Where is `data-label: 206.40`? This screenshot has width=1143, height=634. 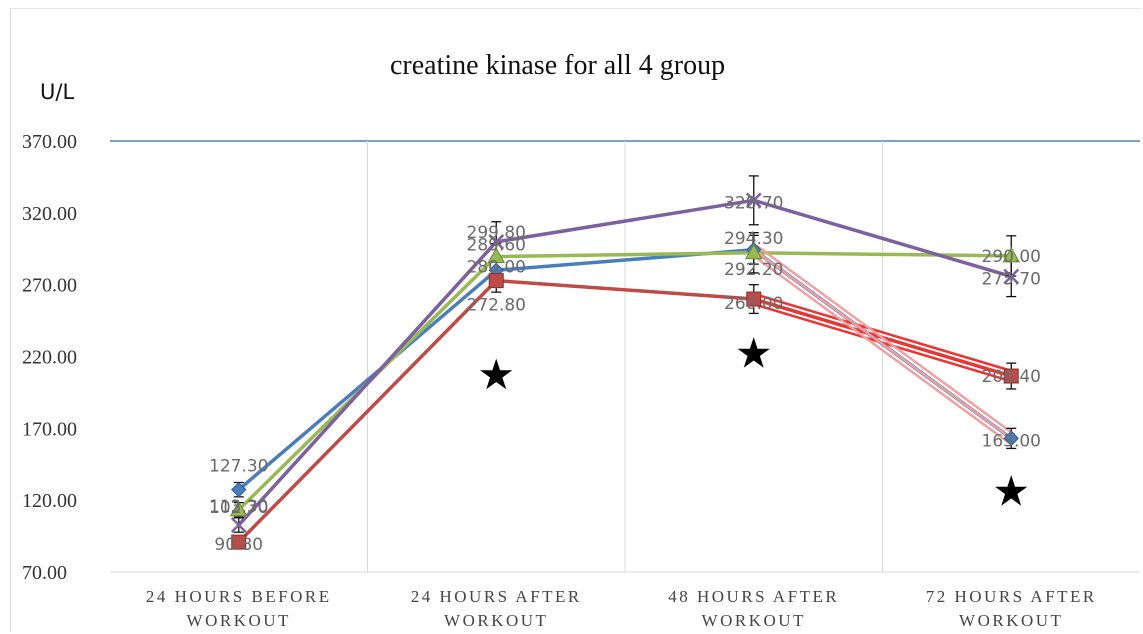
data-label: 206.40 is located at coordinates (1011, 377).